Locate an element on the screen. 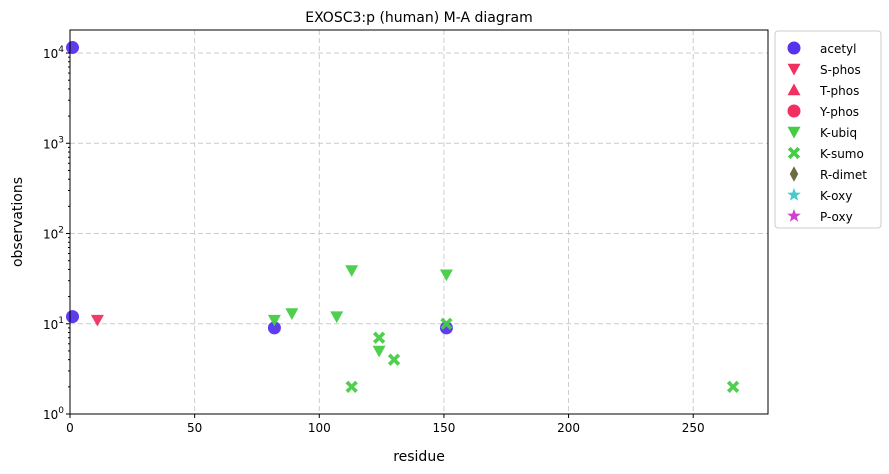 The image size is (889, 474). legend-label: K-ubiq is located at coordinates (838, 133).